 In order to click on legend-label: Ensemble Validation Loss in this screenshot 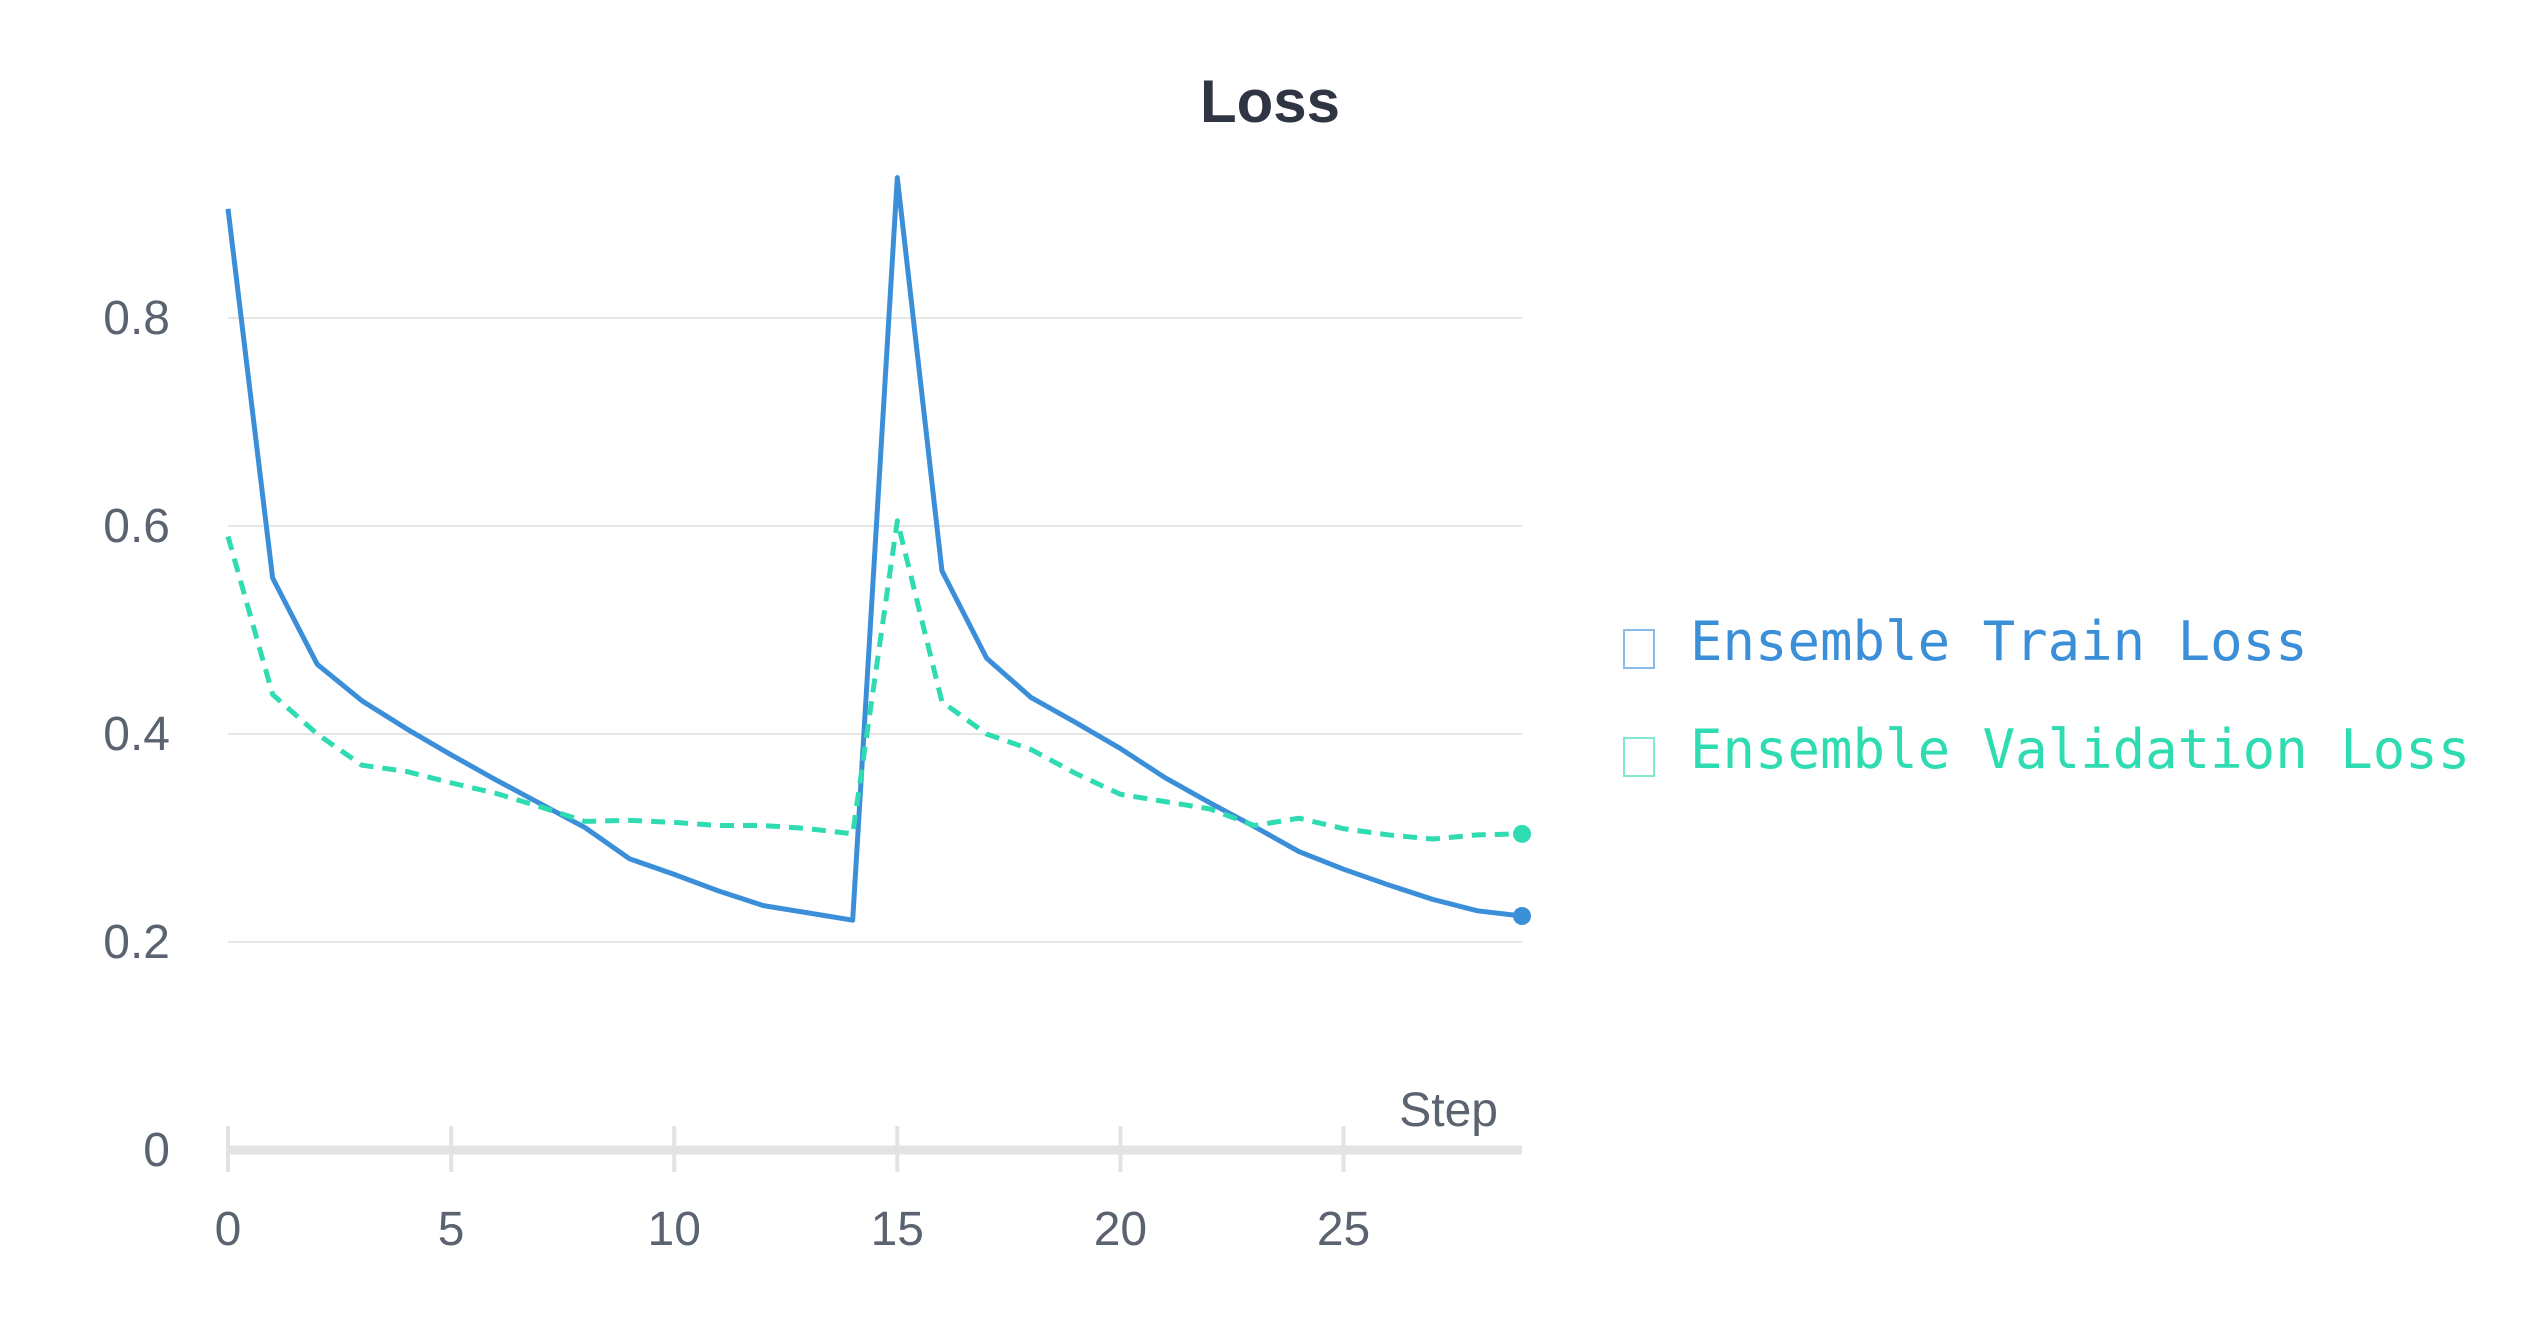, I will do `click(2080, 749)`.